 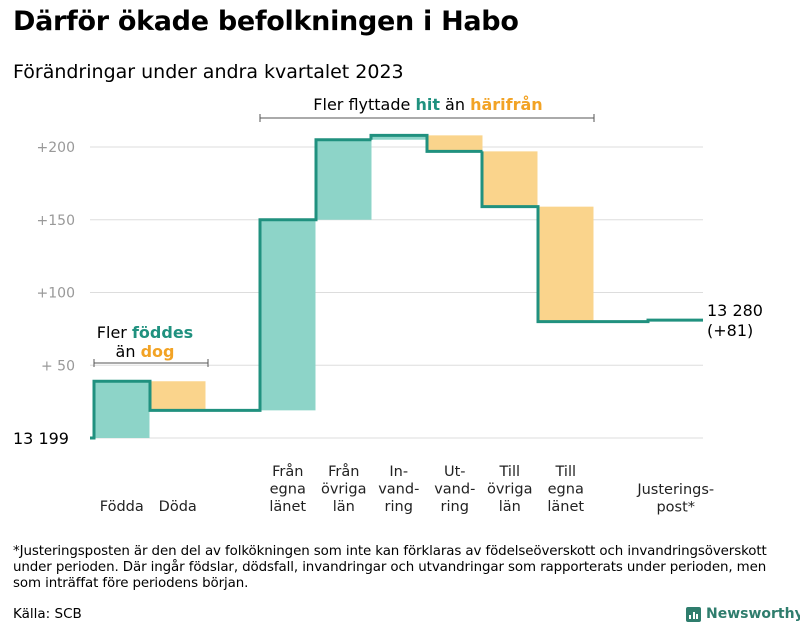 I want to click on newsworthy-logo: Newsworthy, so click(x=743, y=614).